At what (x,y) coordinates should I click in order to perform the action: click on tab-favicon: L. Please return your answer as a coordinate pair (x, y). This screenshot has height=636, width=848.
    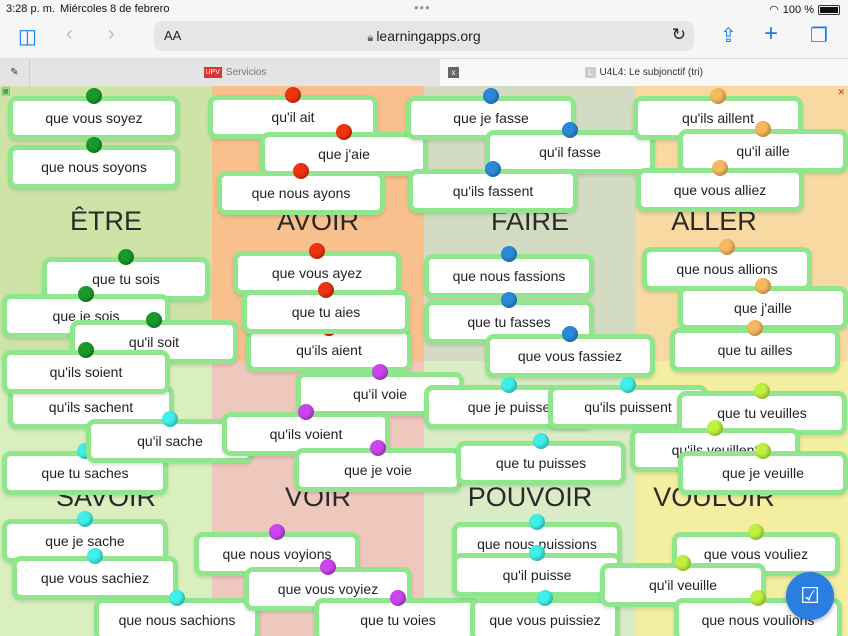
    Looking at the image, I should click on (590, 72).